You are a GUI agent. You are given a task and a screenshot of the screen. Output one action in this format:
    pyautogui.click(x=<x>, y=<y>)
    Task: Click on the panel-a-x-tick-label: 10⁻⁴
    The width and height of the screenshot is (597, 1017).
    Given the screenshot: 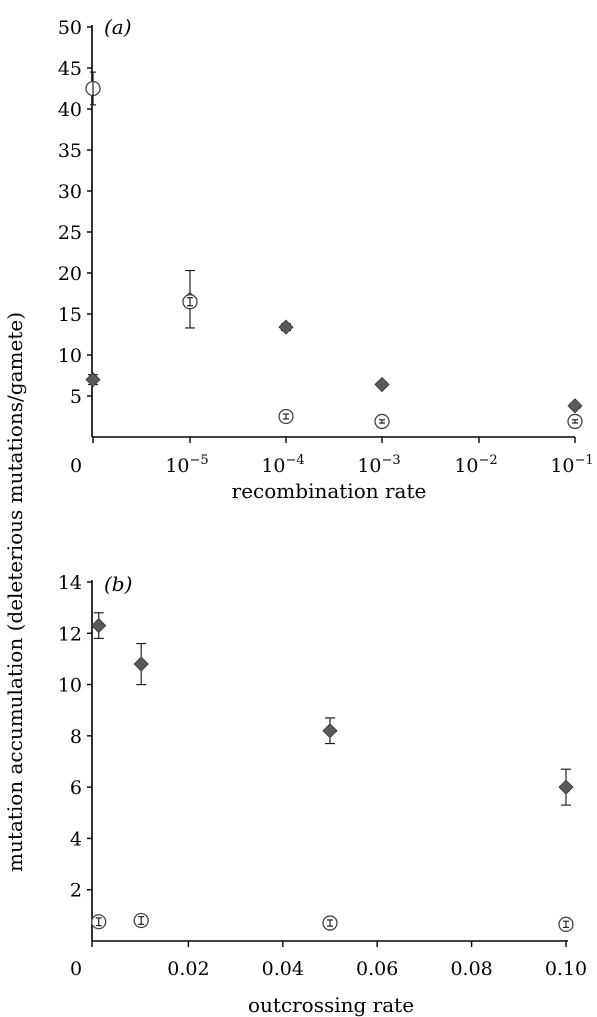 What is the action you would take?
    pyautogui.click(x=282, y=465)
    